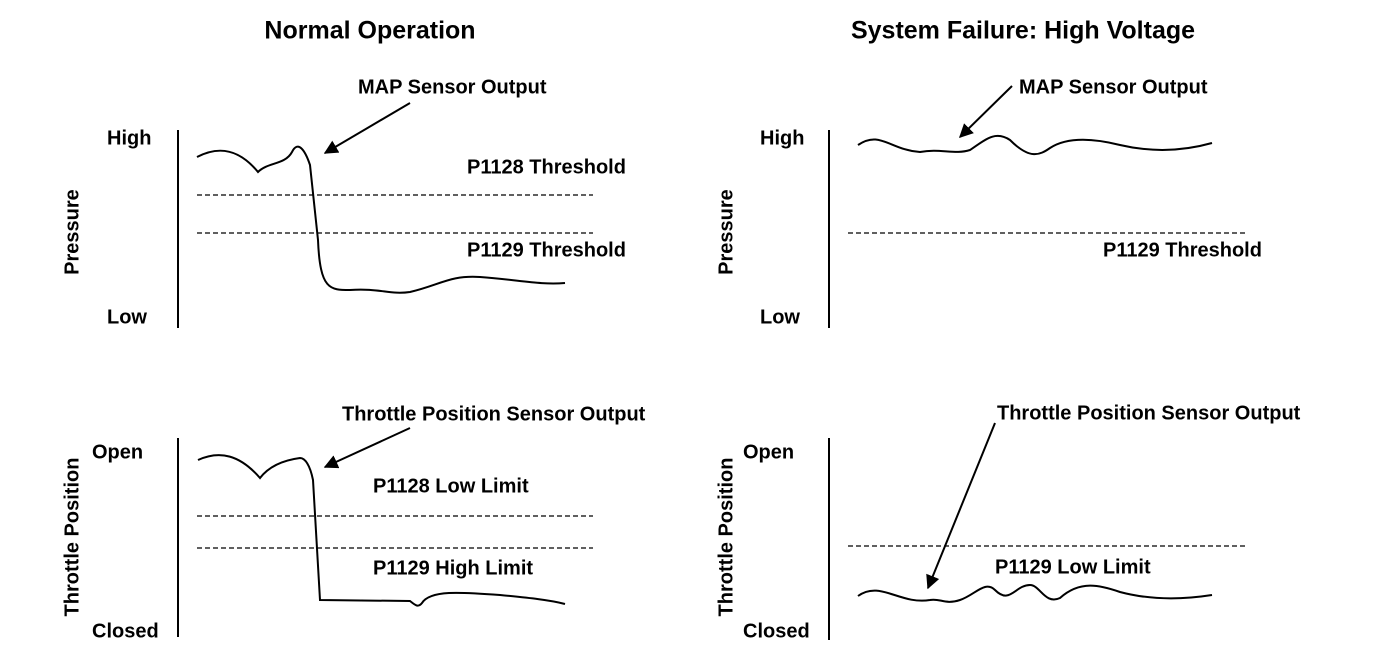 The height and width of the screenshot is (652, 1376). Describe the element at coordinates (546, 167) in the screenshot. I see `threshold-label: P1128 Threshold` at that location.